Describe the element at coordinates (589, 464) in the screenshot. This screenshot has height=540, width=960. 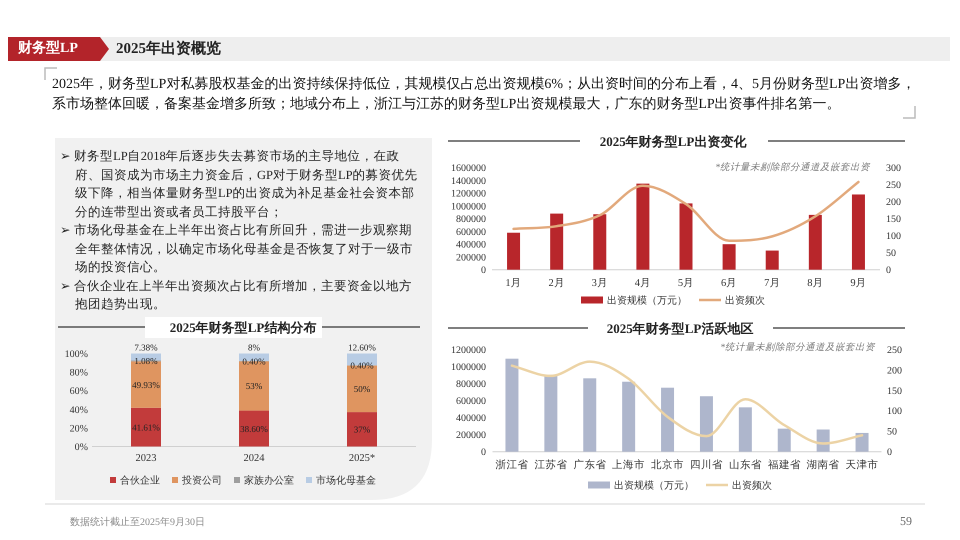
I see `x-tick-label: 广东省` at that location.